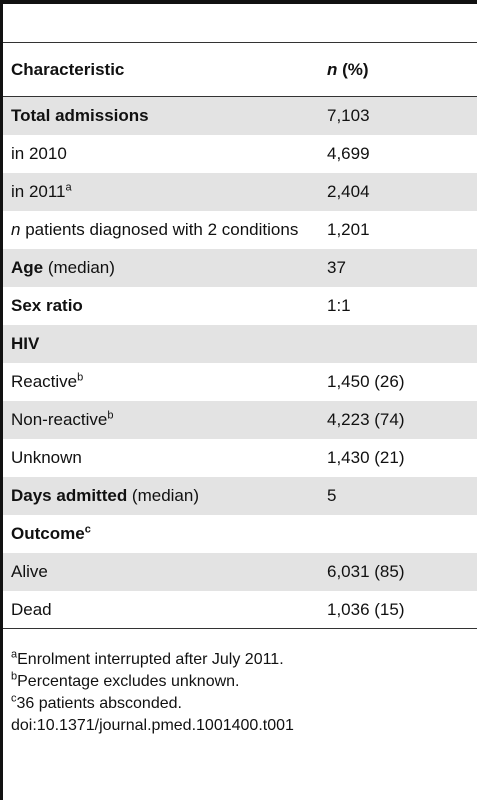  I want to click on label-cell: in 2010, so click(161, 154).